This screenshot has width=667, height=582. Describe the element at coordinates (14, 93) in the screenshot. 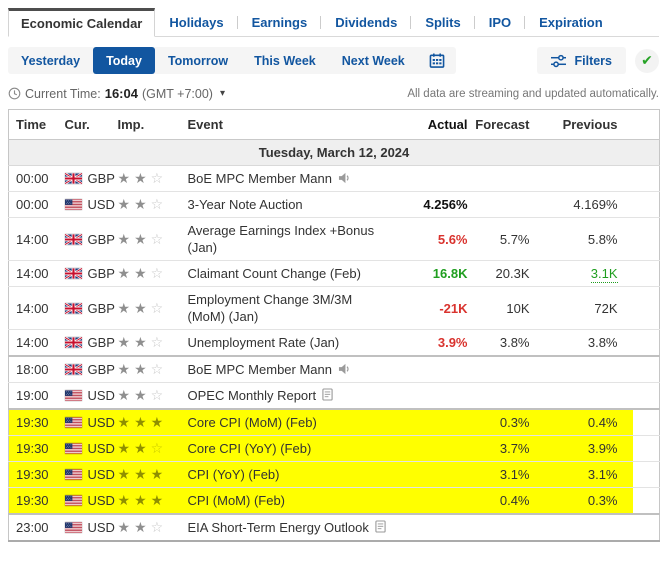

I see `clock-icon` at that location.